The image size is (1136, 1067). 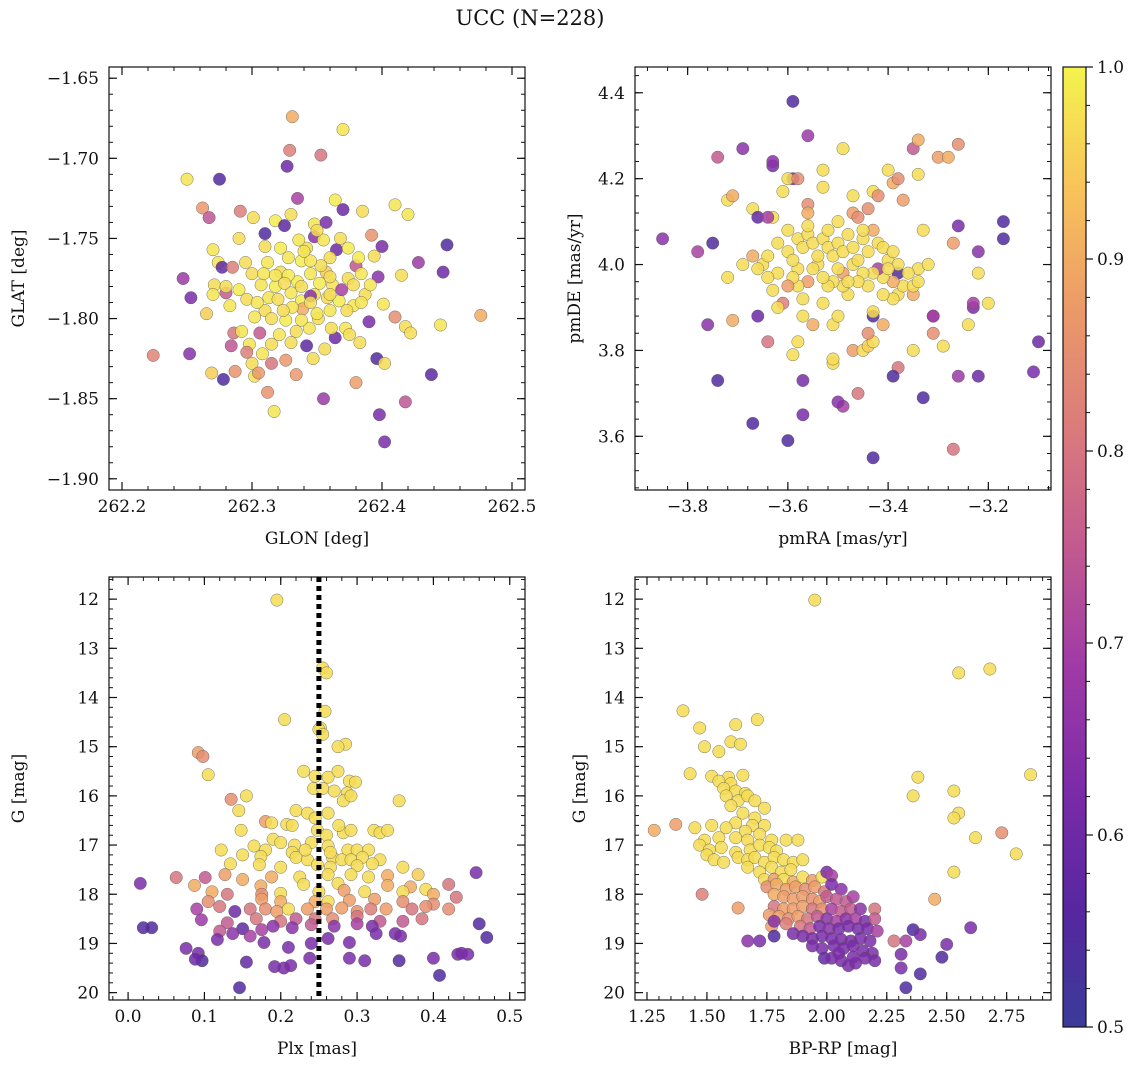 I want to click on x-tick-label: 0.4, so click(x=433, y=1017).